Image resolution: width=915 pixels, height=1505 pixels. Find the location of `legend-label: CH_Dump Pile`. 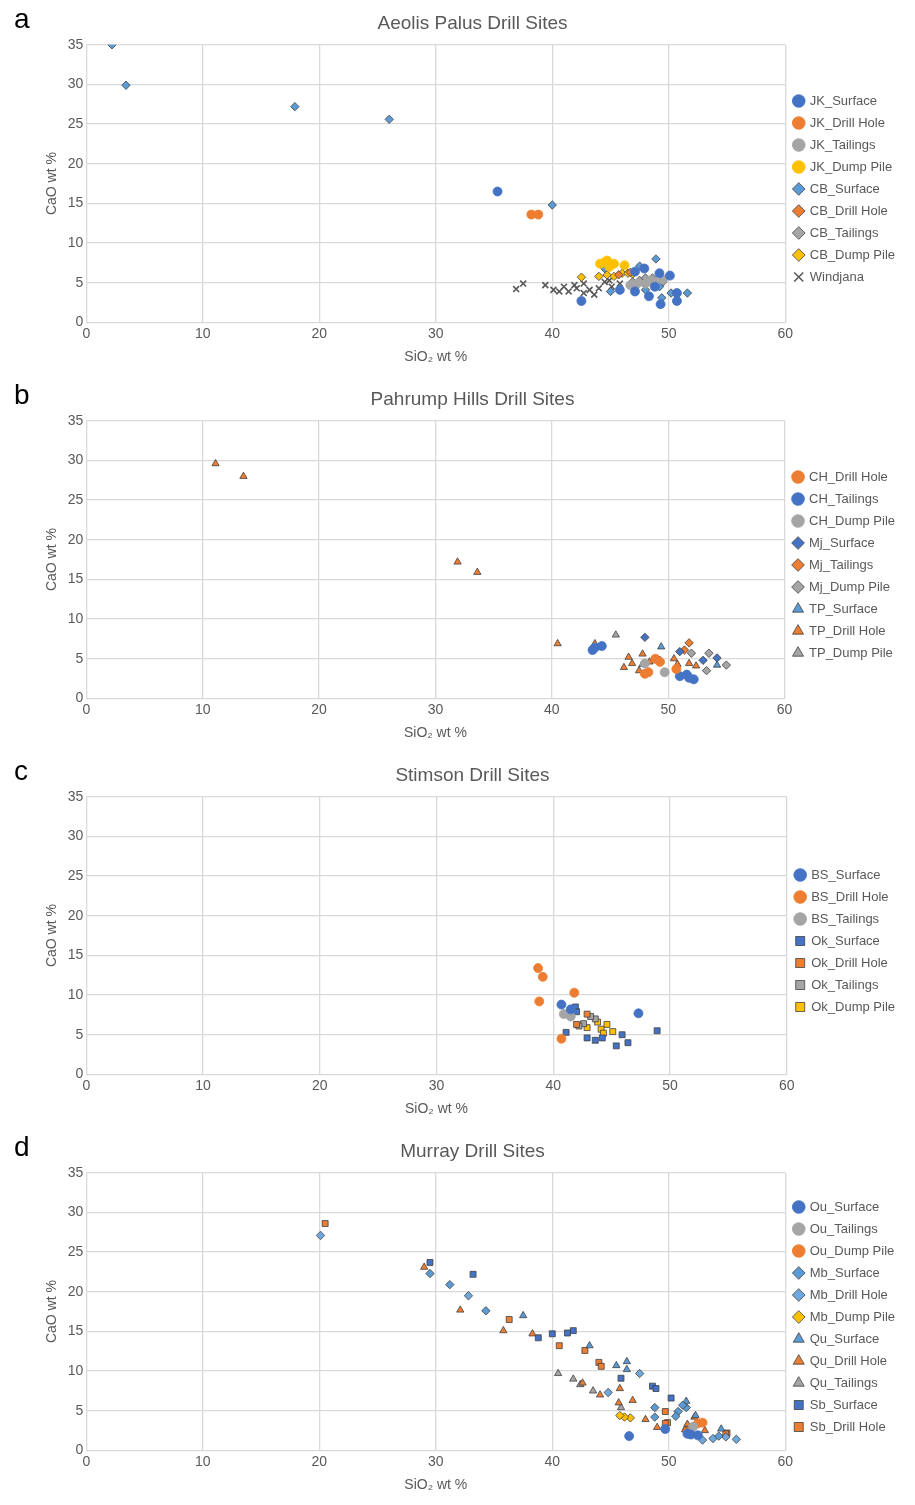

legend-label: CH_Dump Pile is located at coordinates (852, 520).